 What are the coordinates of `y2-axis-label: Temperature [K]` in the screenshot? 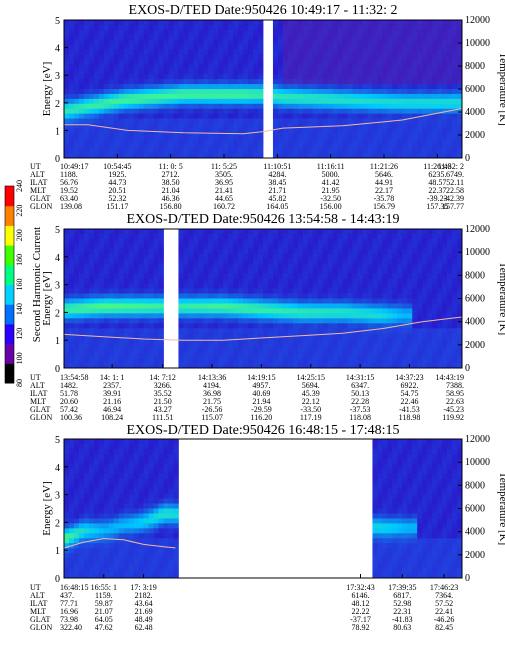 It's located at (501, 88).